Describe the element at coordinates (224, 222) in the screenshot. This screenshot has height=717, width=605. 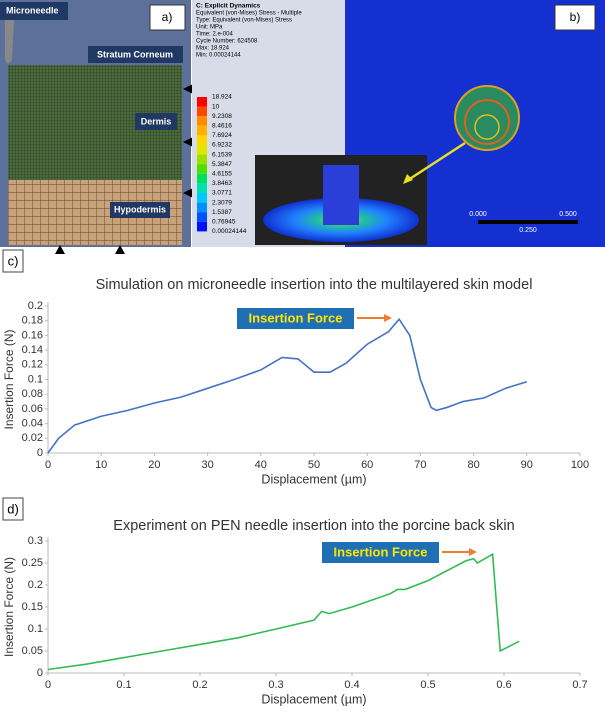
I see `scale-label: 0.76945` at that location.